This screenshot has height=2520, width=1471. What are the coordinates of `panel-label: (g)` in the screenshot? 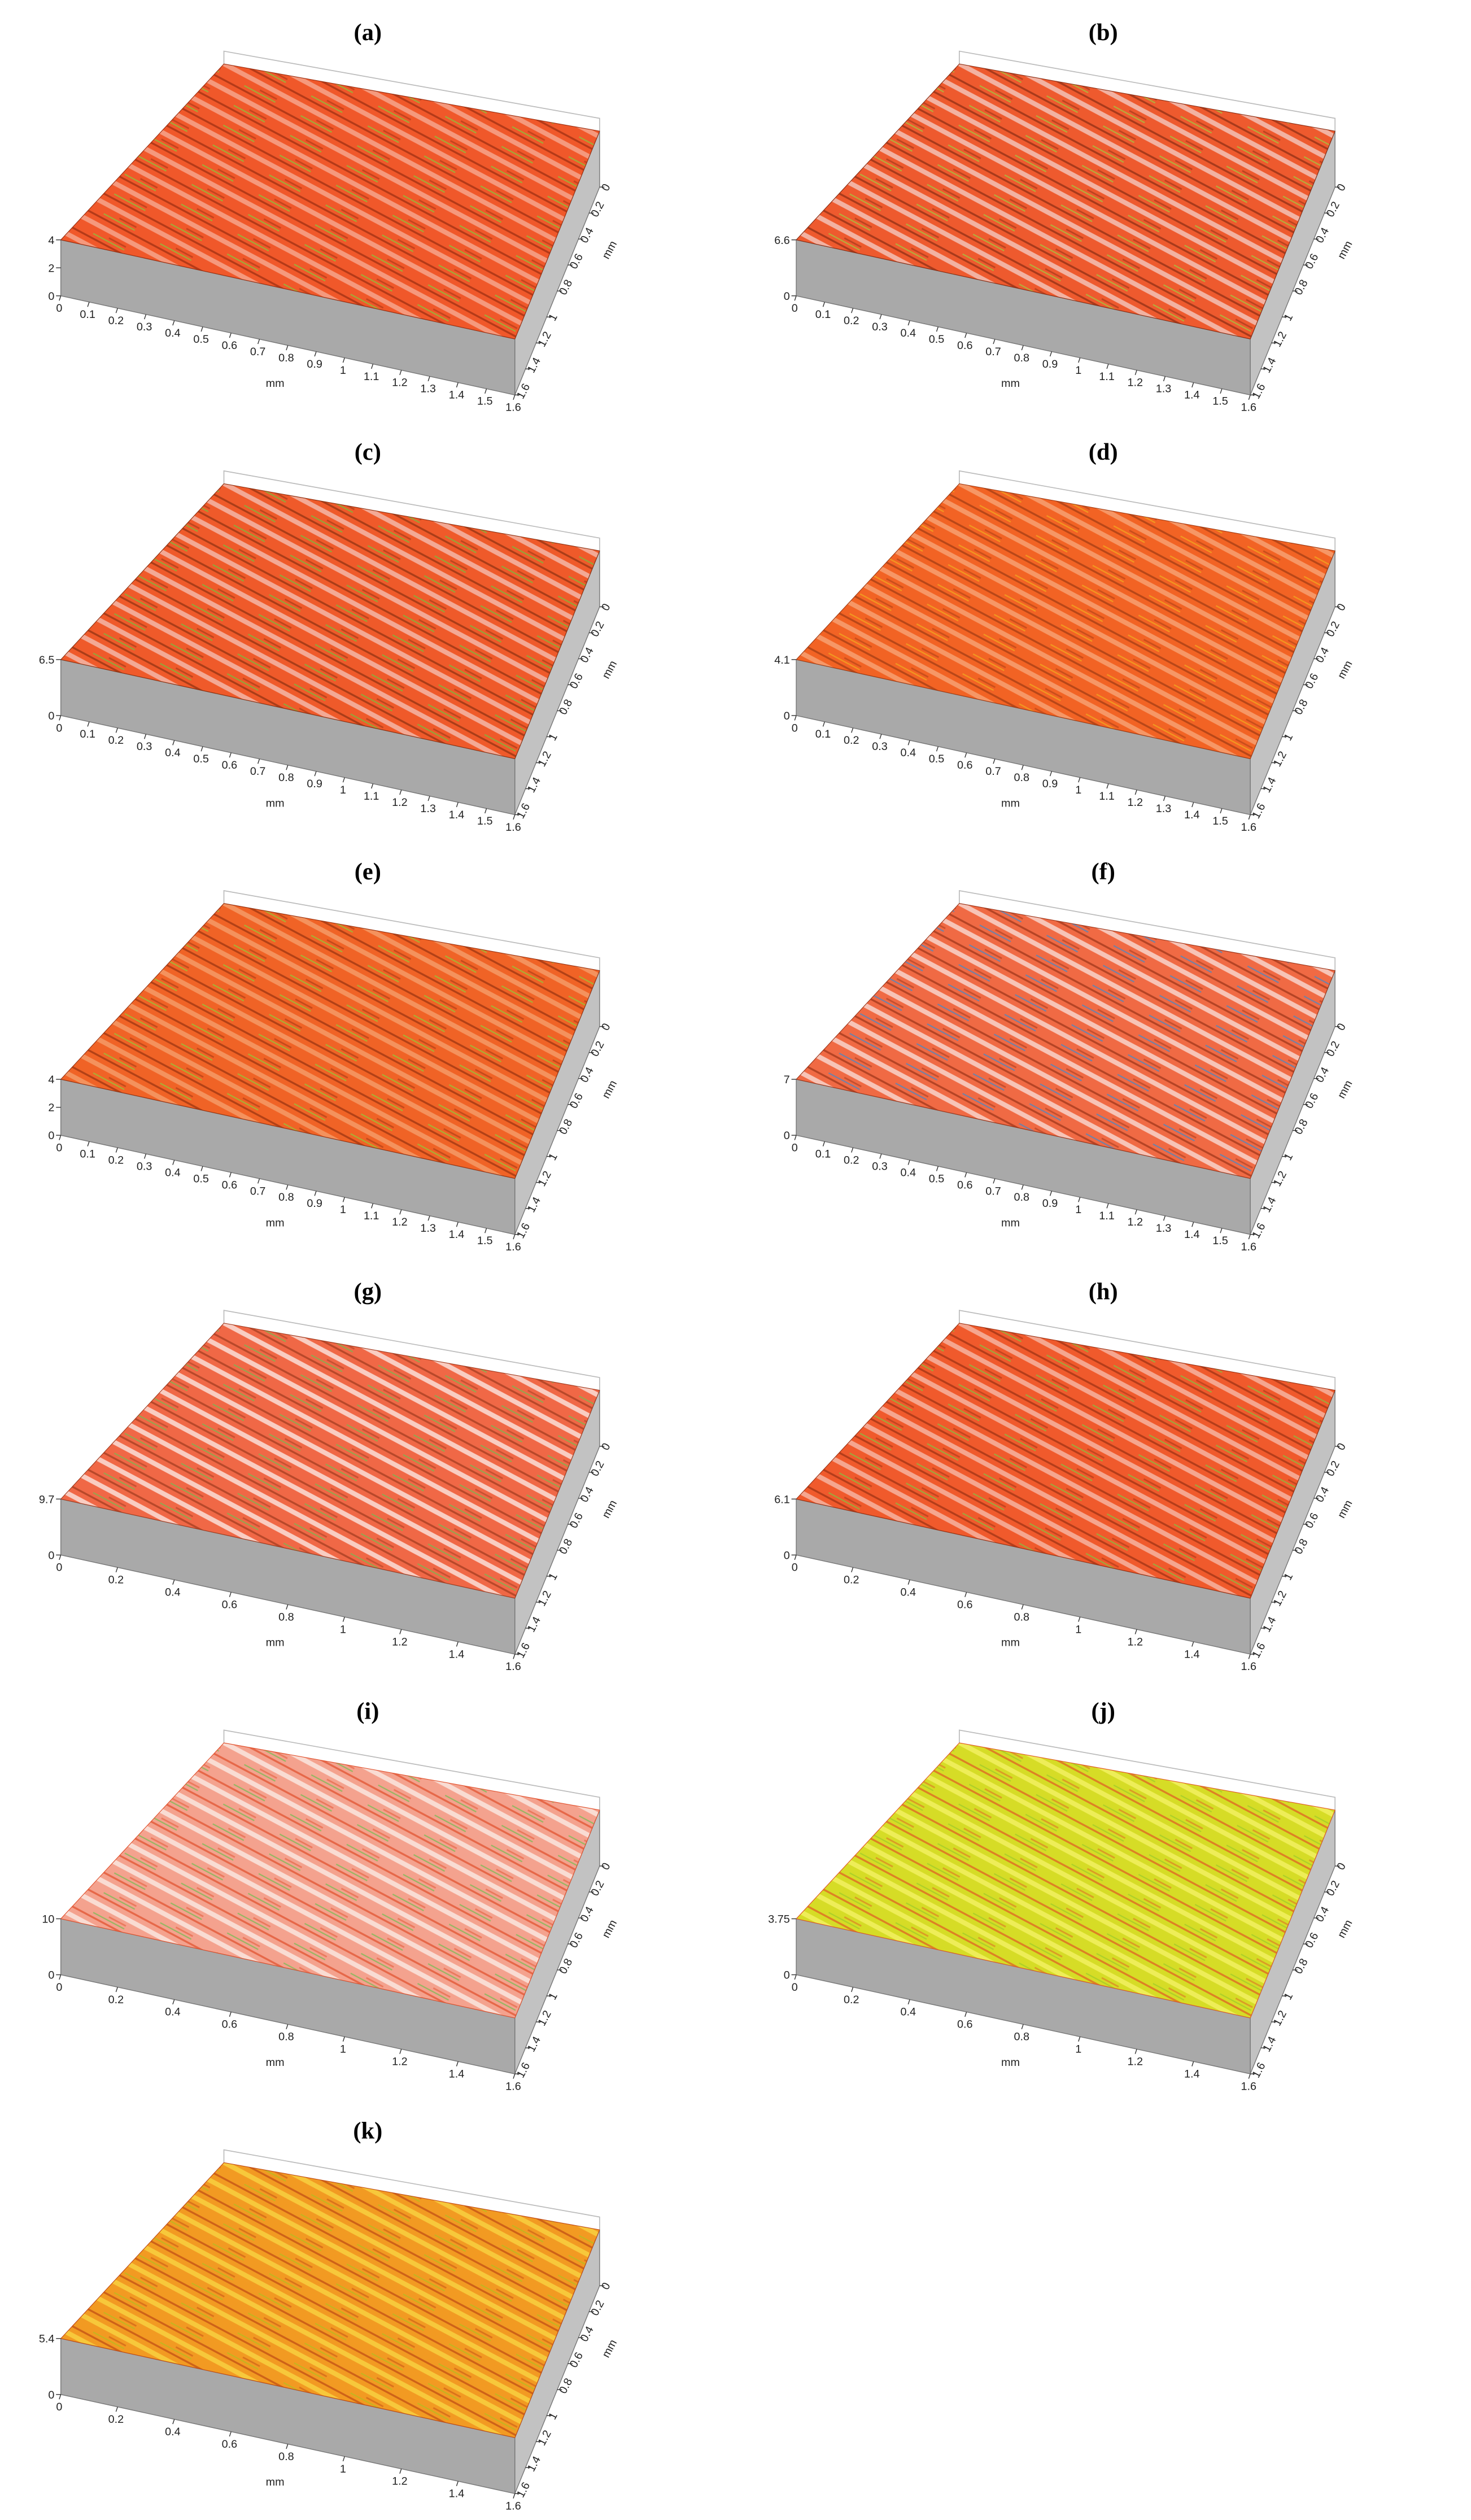 It's located at (368, 1291).